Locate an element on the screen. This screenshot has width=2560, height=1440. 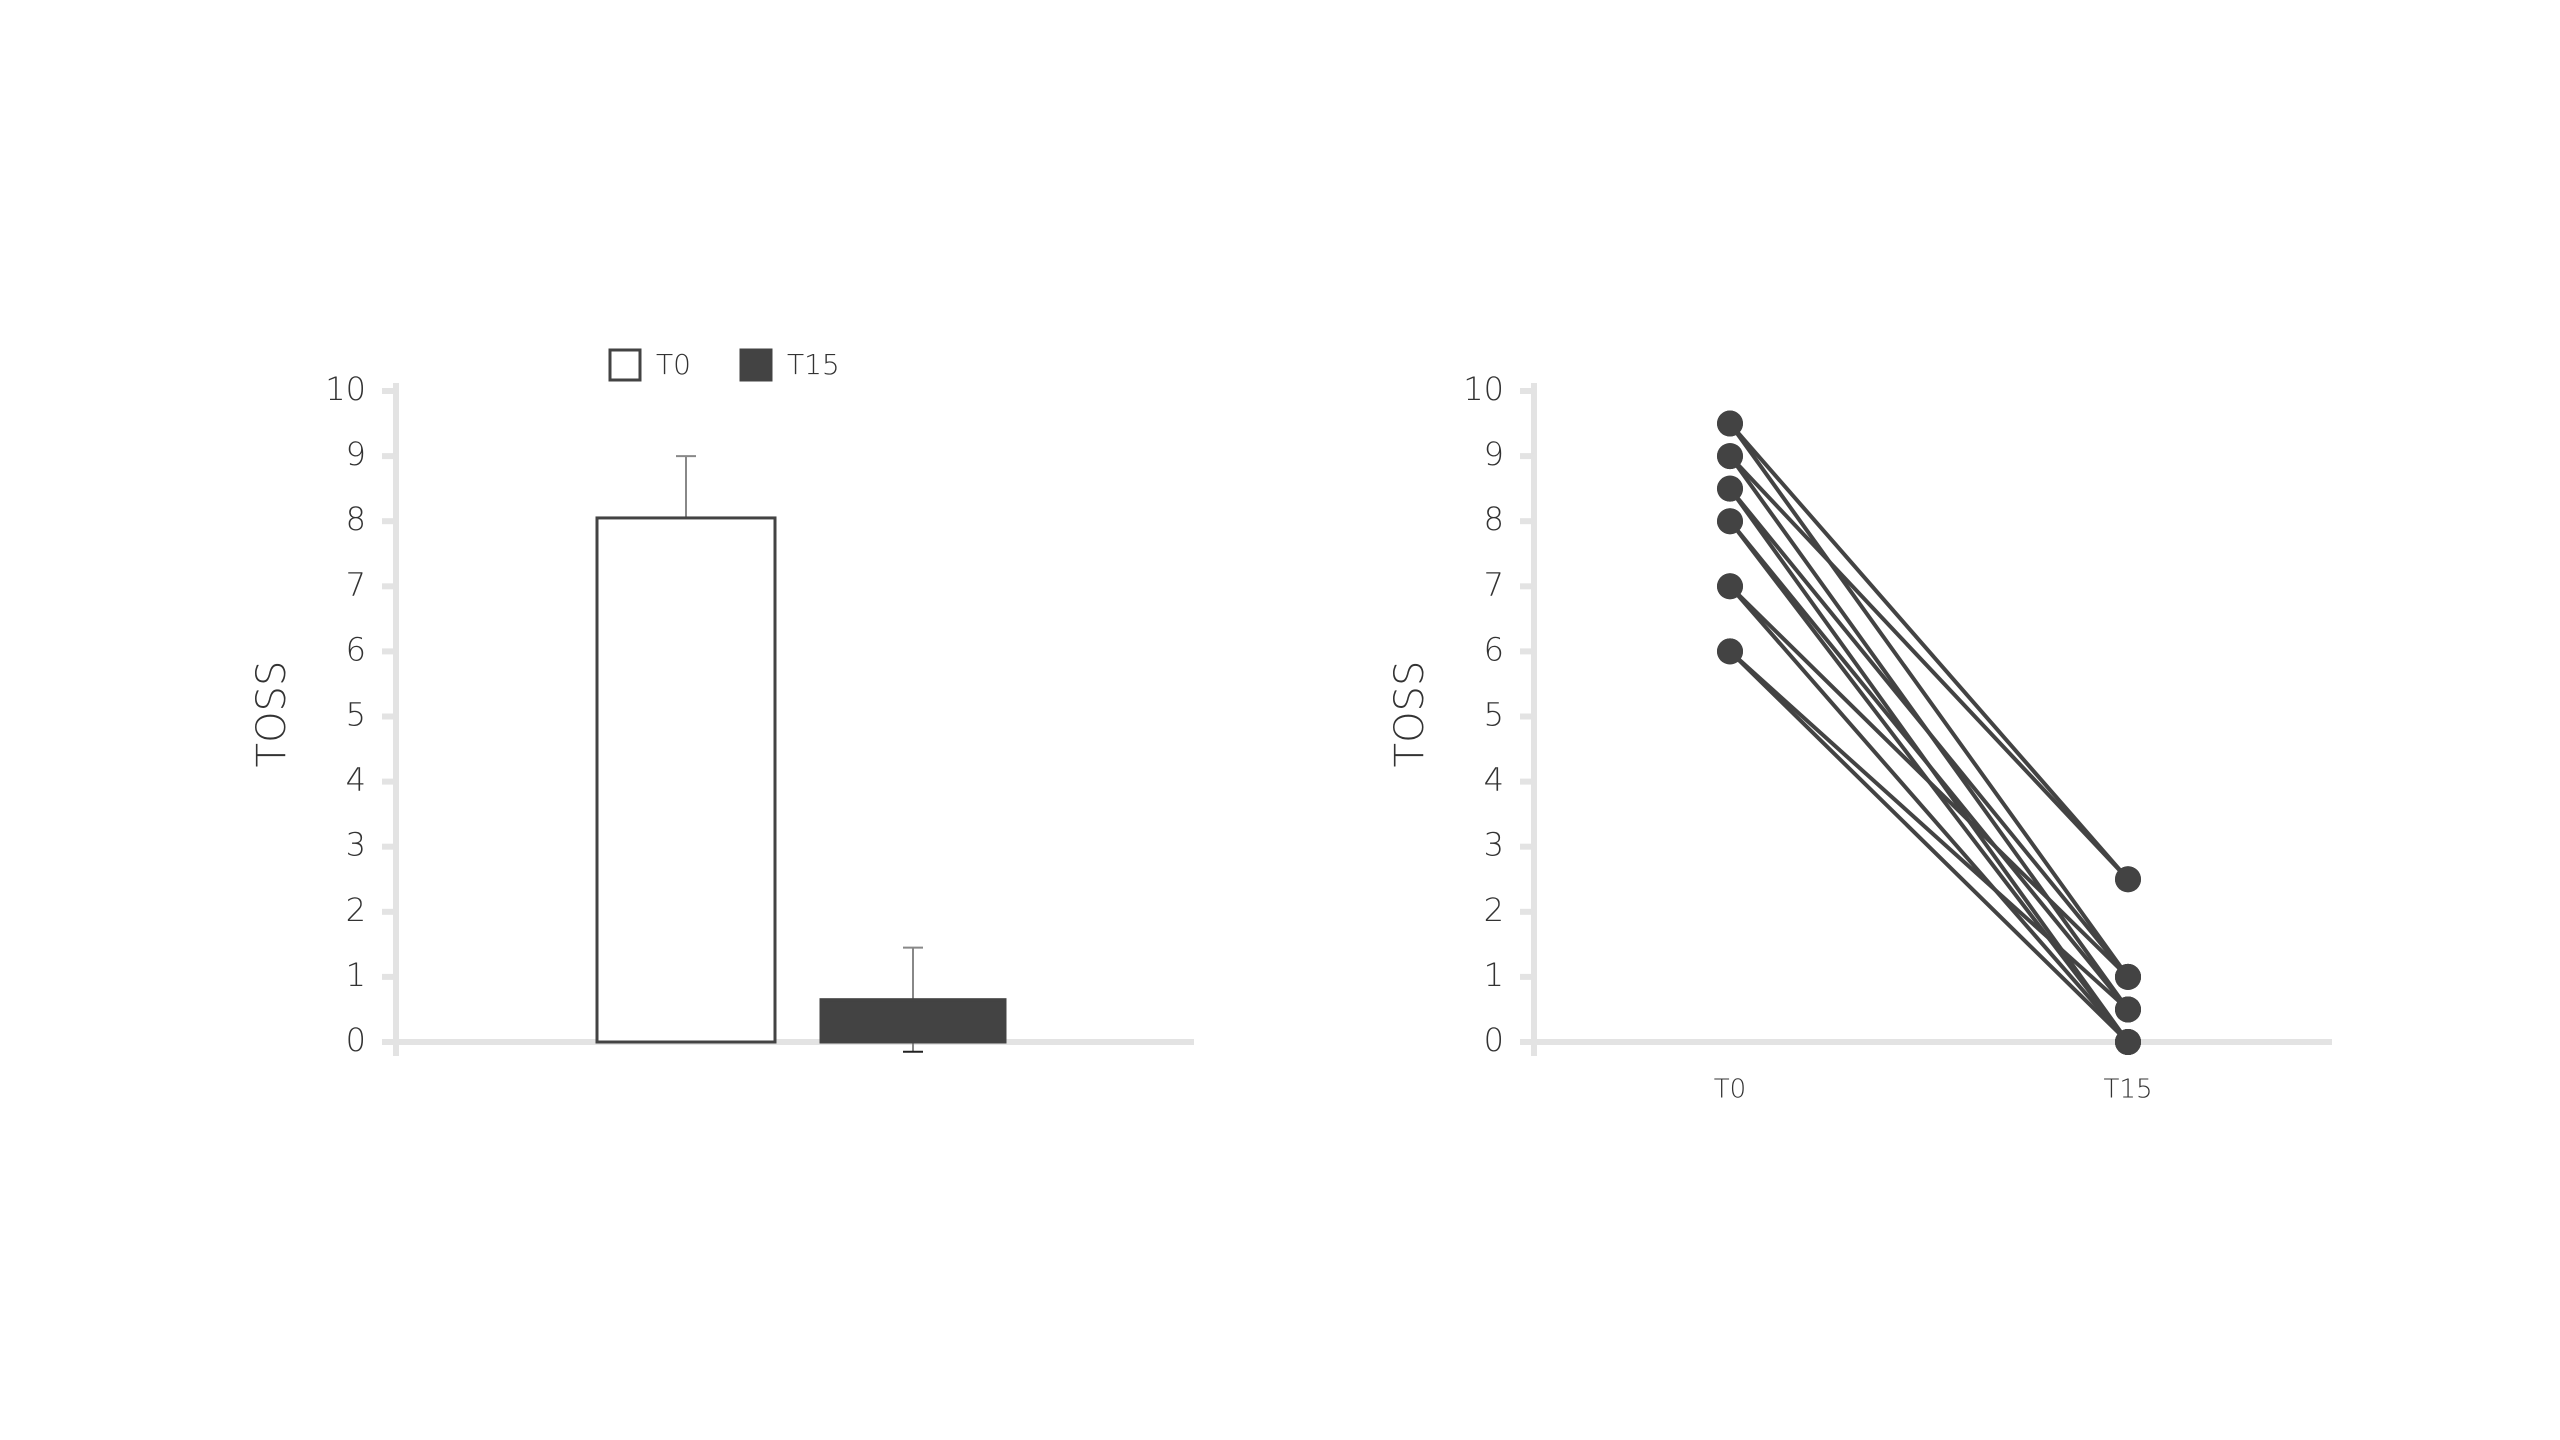
legend-label: T0 is located at coordinates (673, 364).